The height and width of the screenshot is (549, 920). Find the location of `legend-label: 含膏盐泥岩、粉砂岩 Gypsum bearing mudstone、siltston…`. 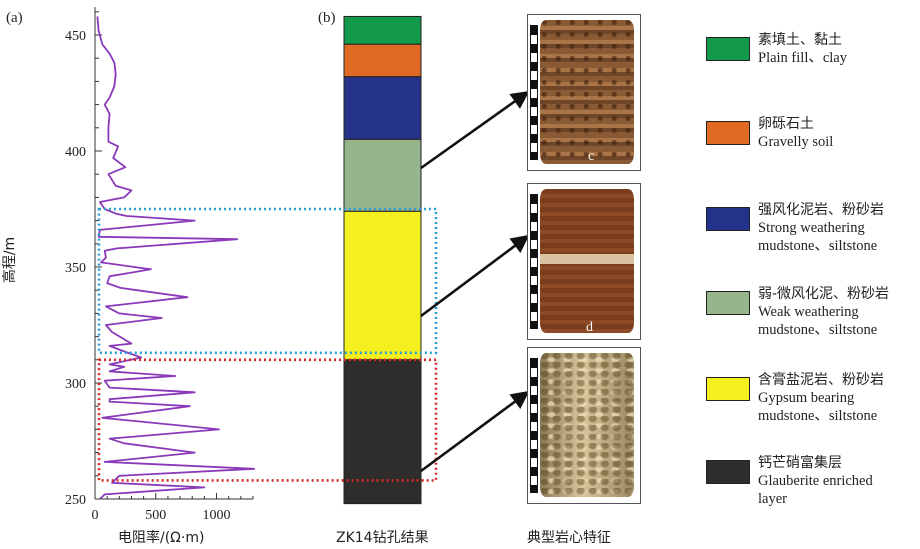

legend-label: 含膏盐泥岩、粉砂岩 Gypsum bearing mudstone、siltston… is located at coordinates (821, 398).